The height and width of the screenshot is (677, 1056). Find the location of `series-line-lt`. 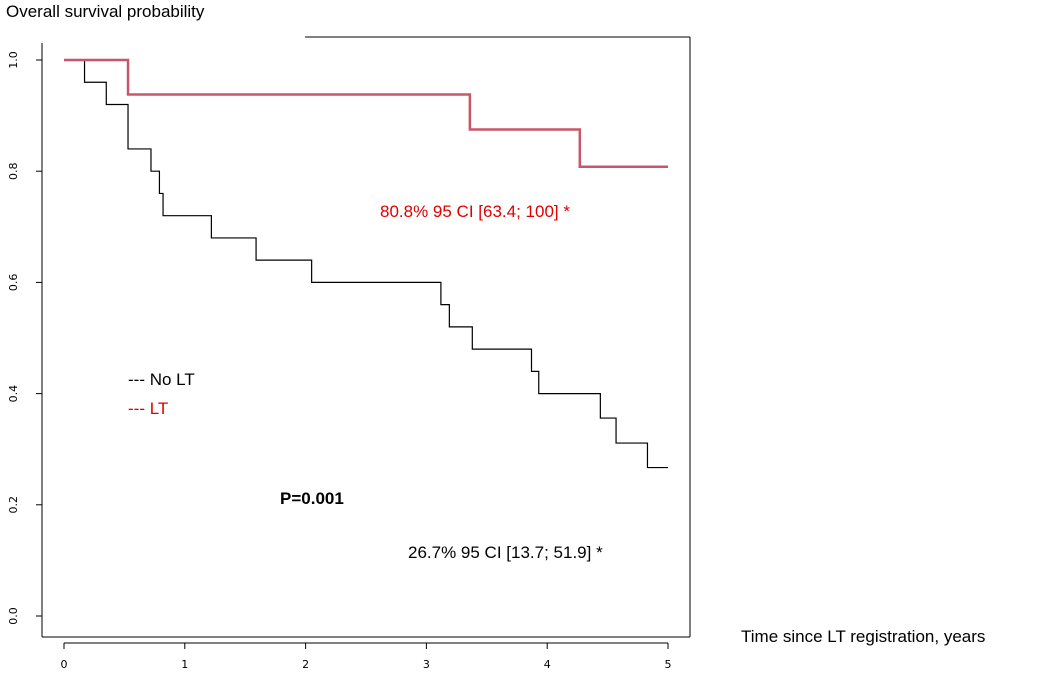

series-line-lt is located at coordinates (366, 113).